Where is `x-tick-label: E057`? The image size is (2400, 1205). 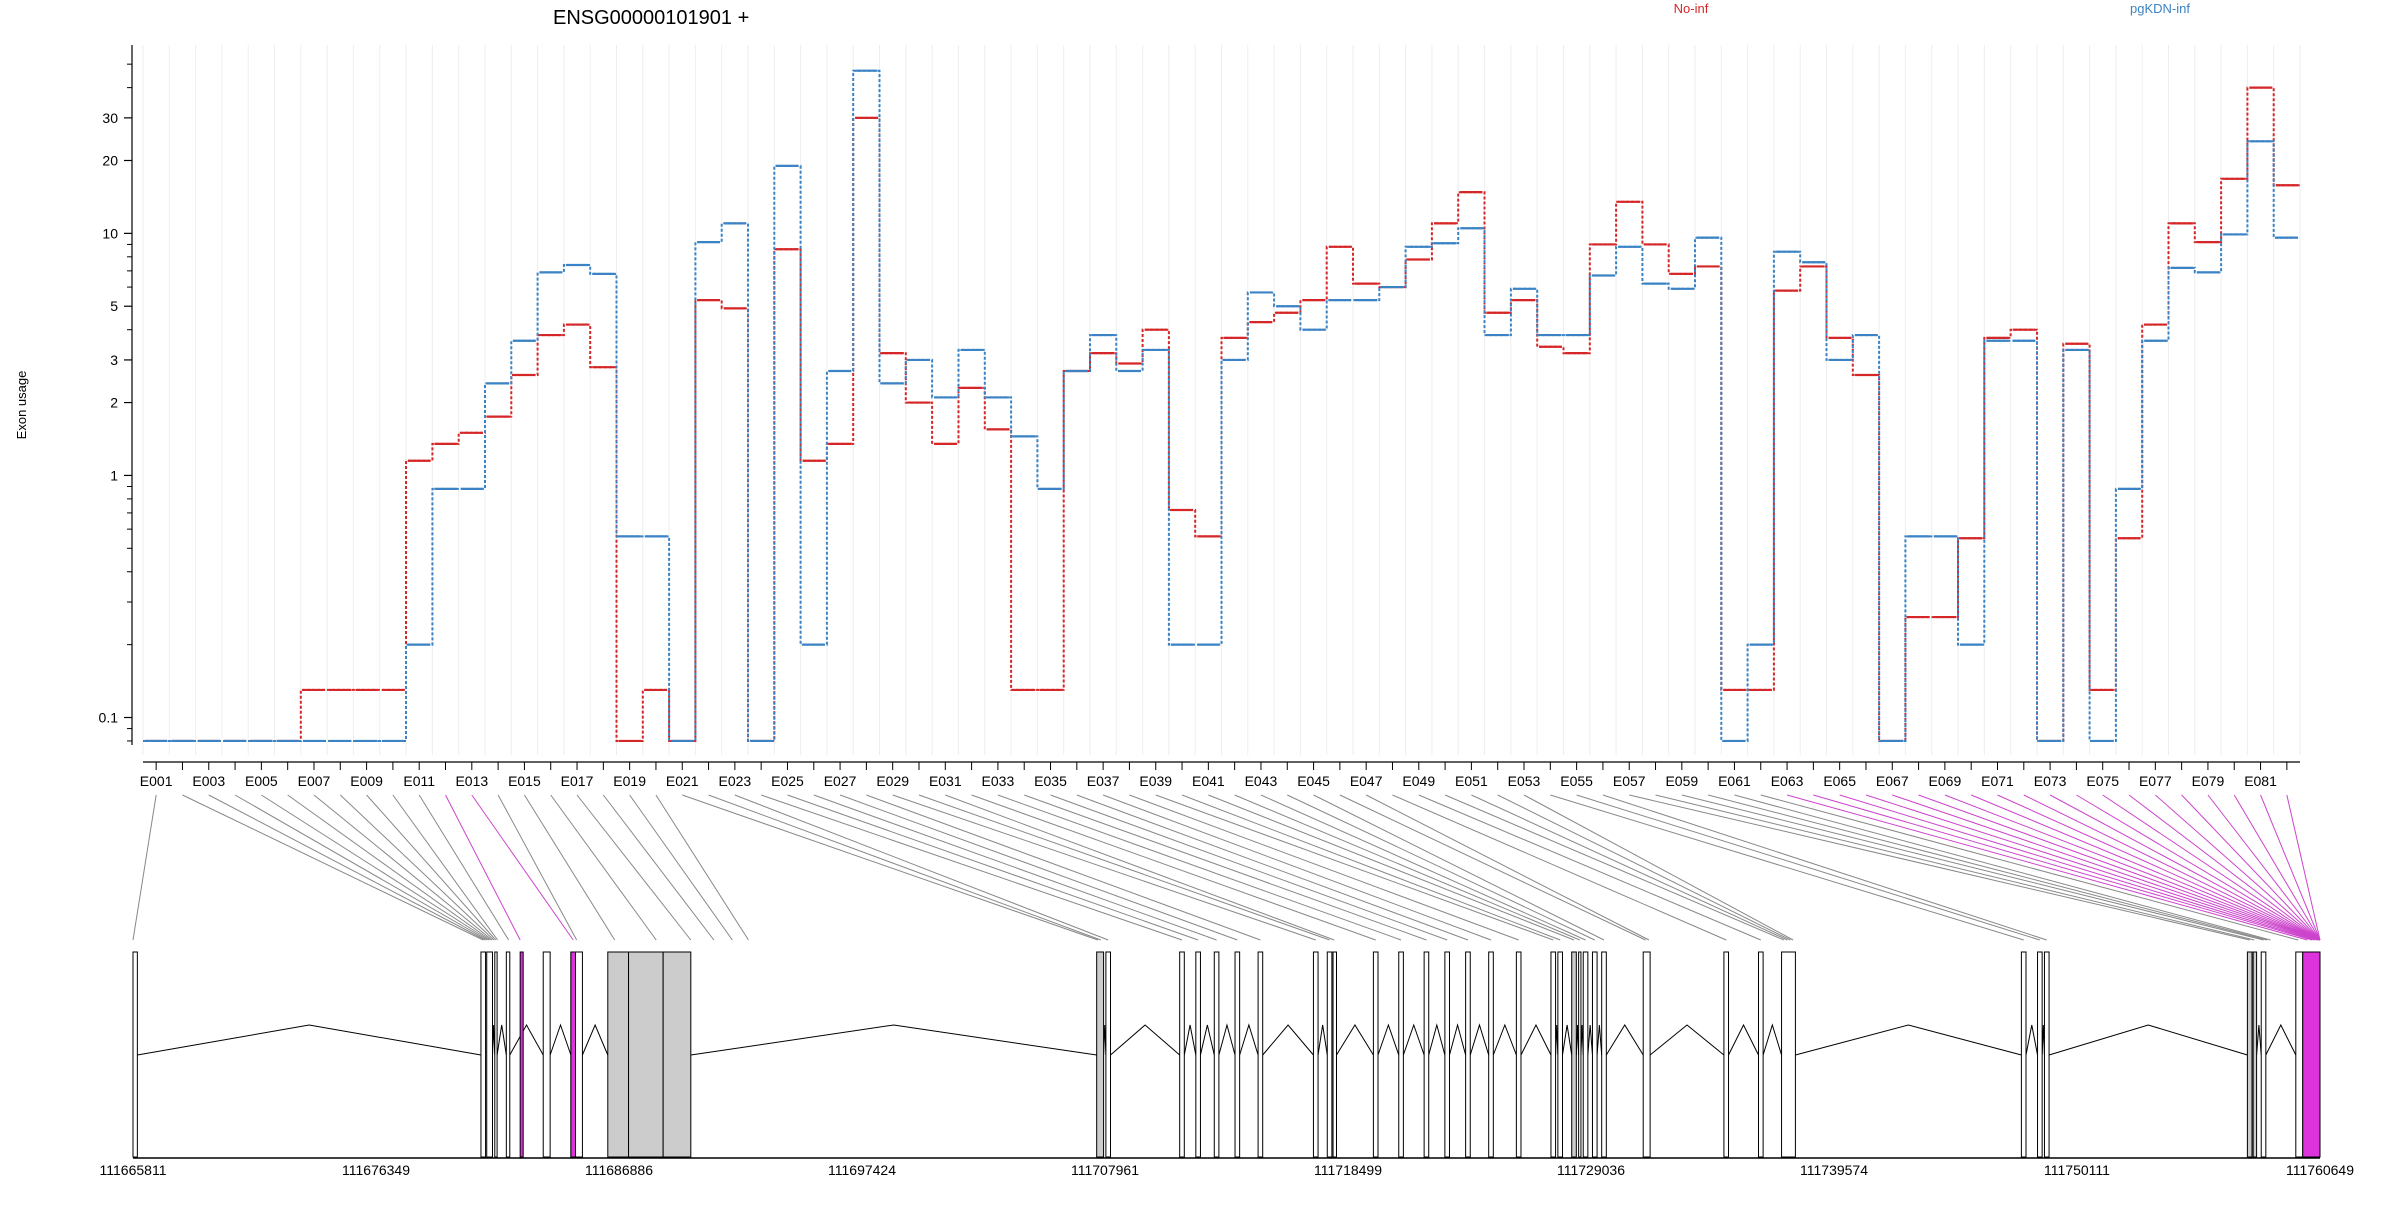
x-tick-label: E057 is located at coordinates (1629, 781).